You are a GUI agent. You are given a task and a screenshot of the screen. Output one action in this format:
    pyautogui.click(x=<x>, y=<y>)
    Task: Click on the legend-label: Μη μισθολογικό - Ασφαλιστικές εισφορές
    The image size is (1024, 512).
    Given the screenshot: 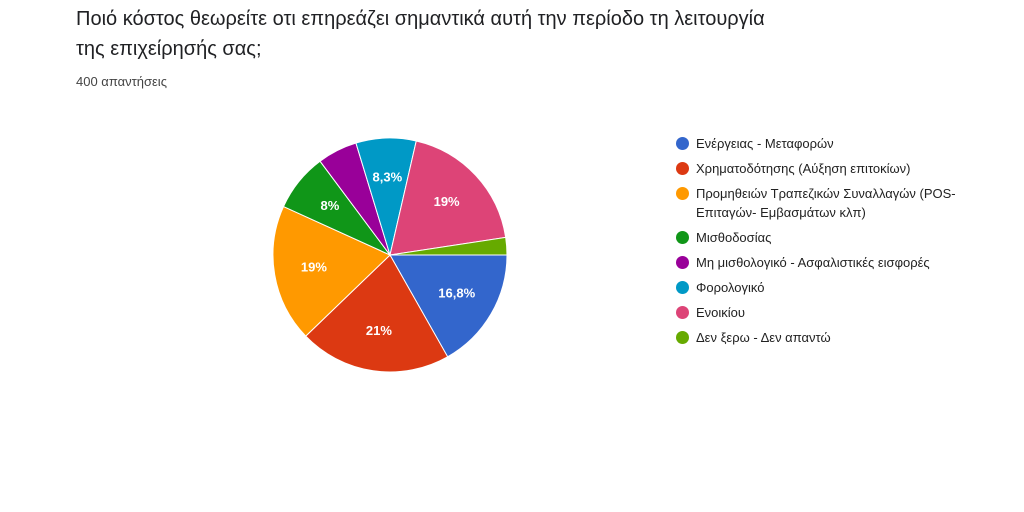 What is the action you would take?
    pyautogui.click(x=813, y=262)
    